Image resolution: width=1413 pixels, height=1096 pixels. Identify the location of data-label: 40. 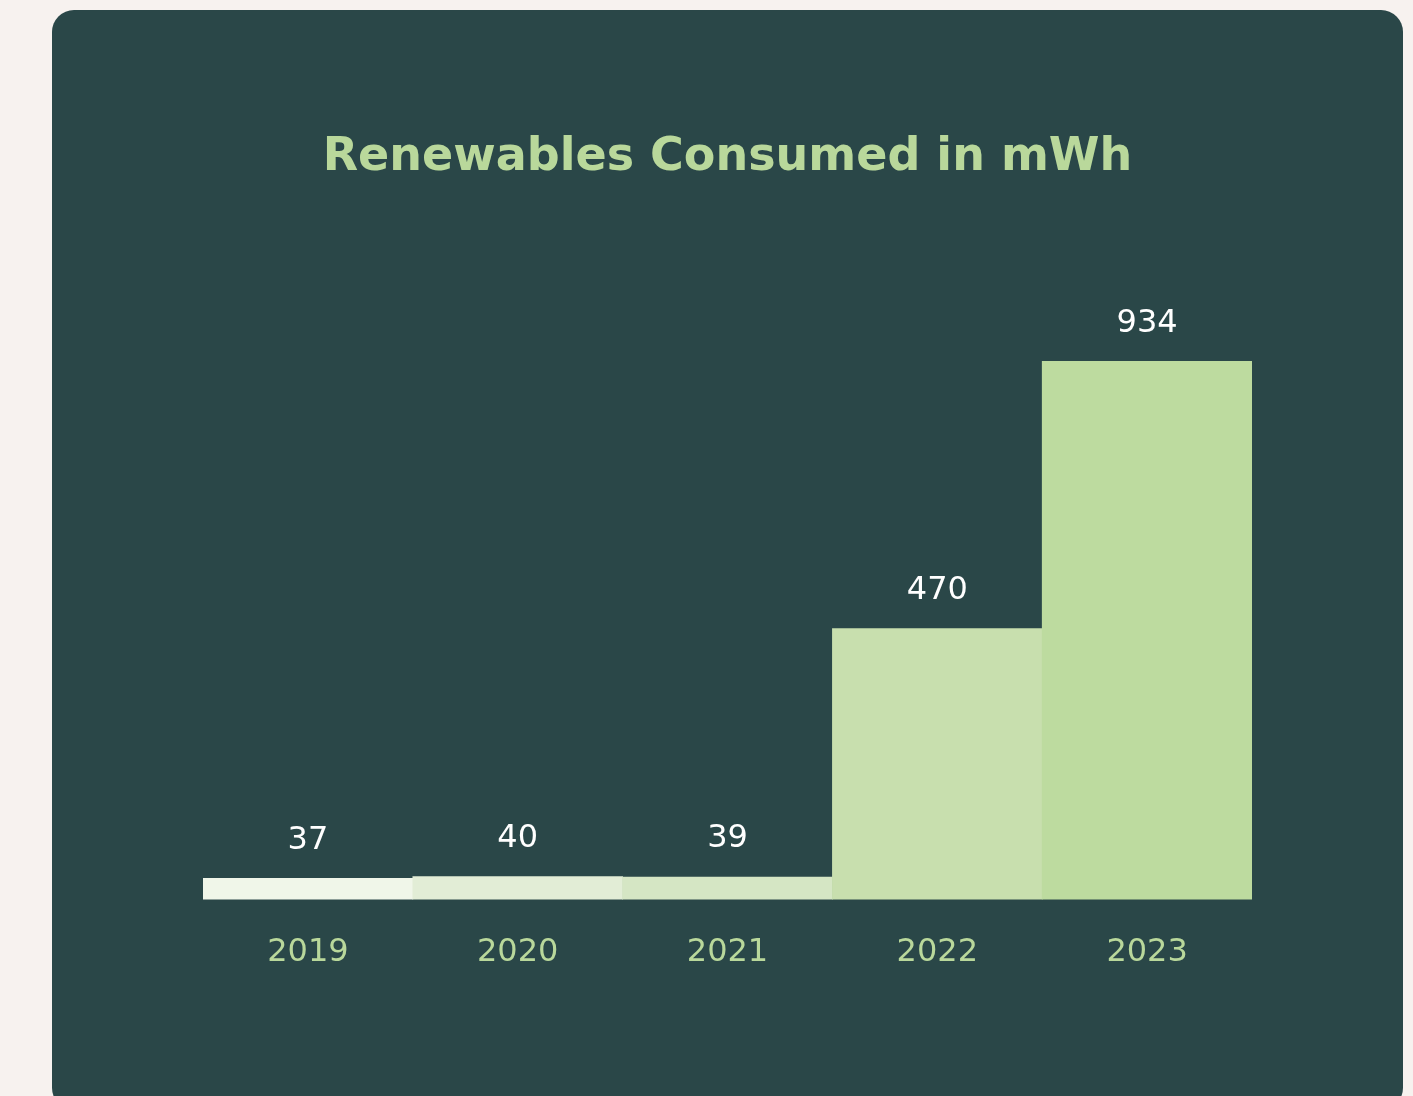
(518, 835).